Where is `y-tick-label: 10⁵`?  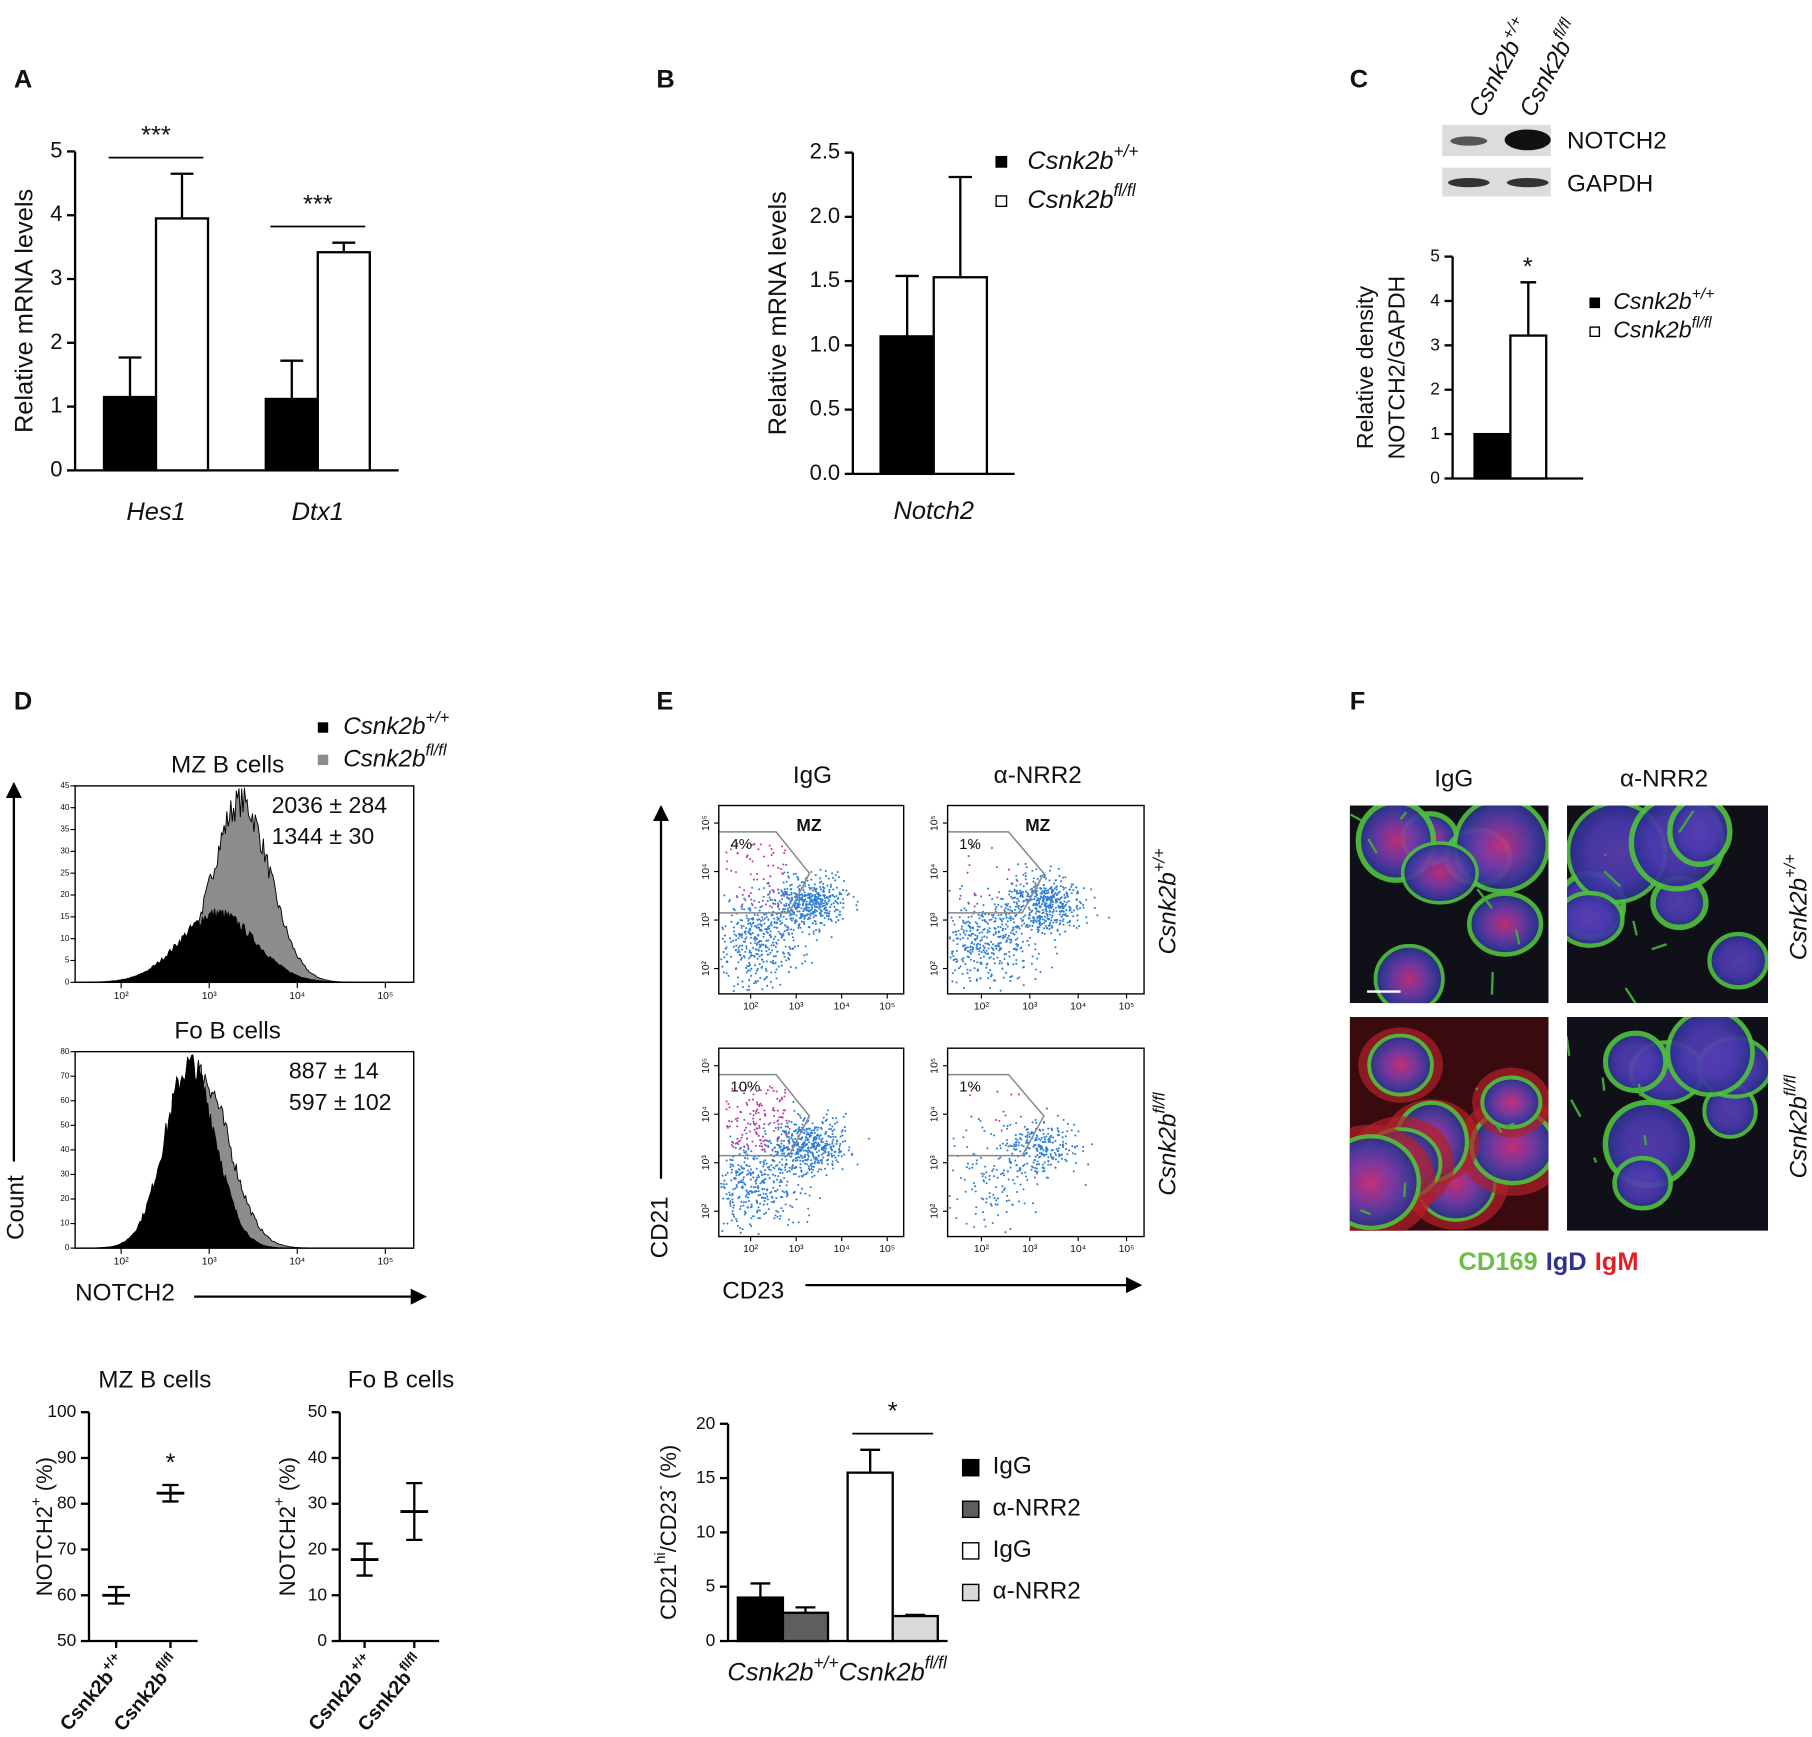
y-tick-label: 10⁵ is located at coordinates (935, 1066).